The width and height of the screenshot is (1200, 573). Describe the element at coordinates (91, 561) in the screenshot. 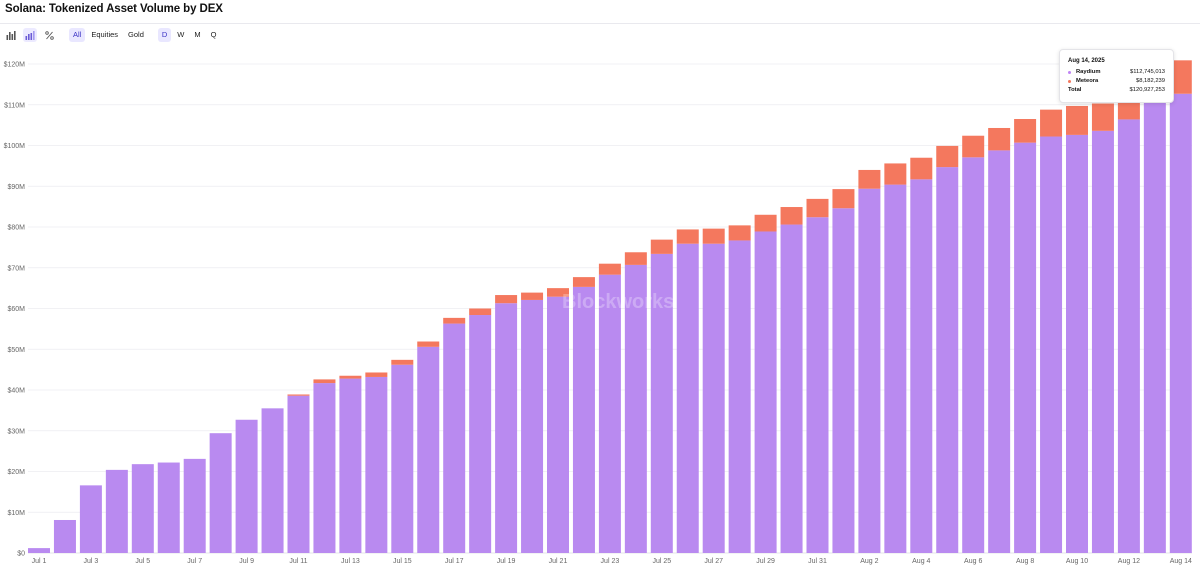

I see `x-tick-label: Jul 3` at that location.